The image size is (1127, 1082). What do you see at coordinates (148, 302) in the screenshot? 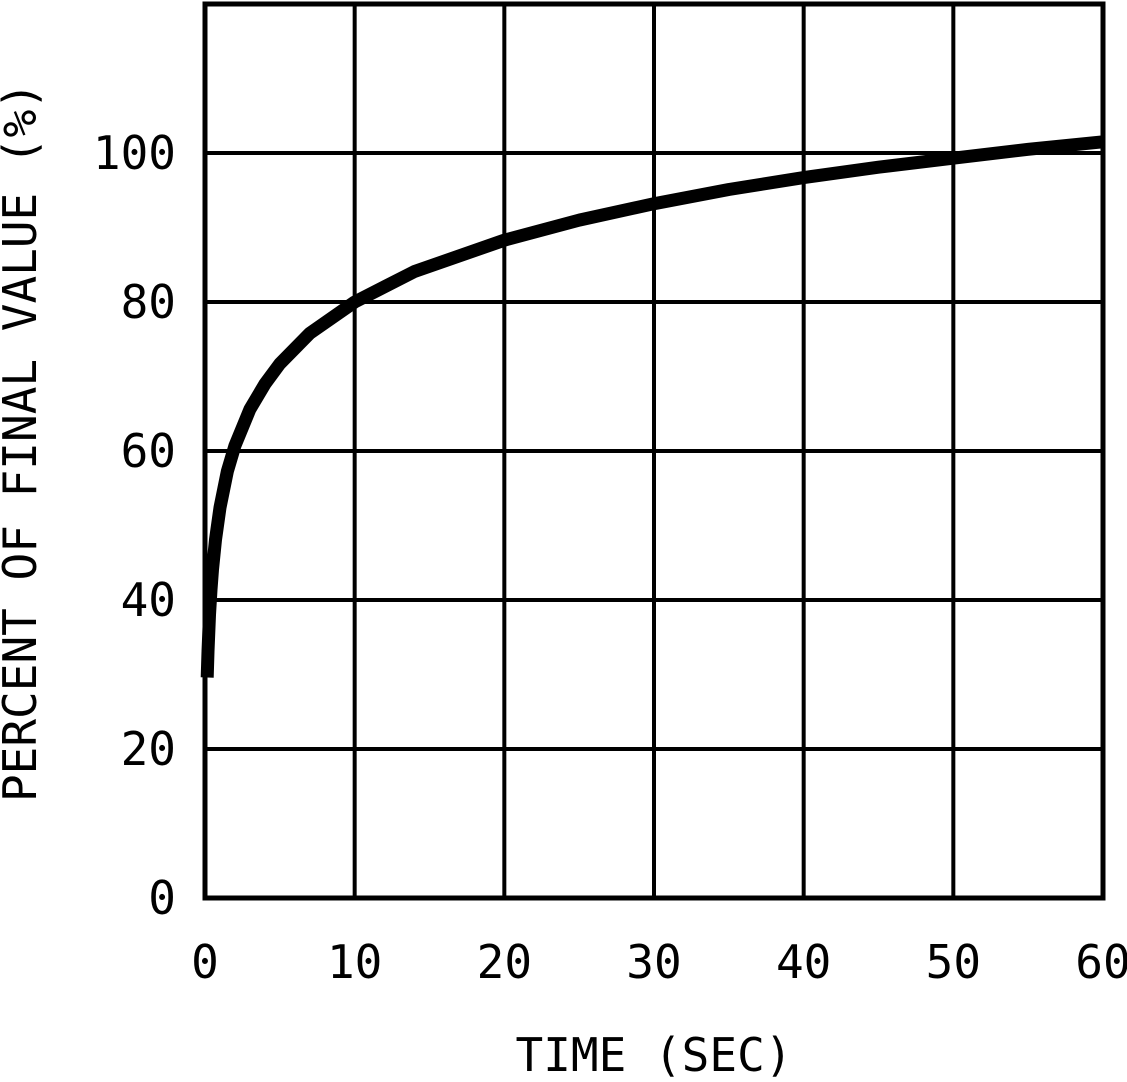
I see `y-tick-label: 80` at bounding box center [148, 302].